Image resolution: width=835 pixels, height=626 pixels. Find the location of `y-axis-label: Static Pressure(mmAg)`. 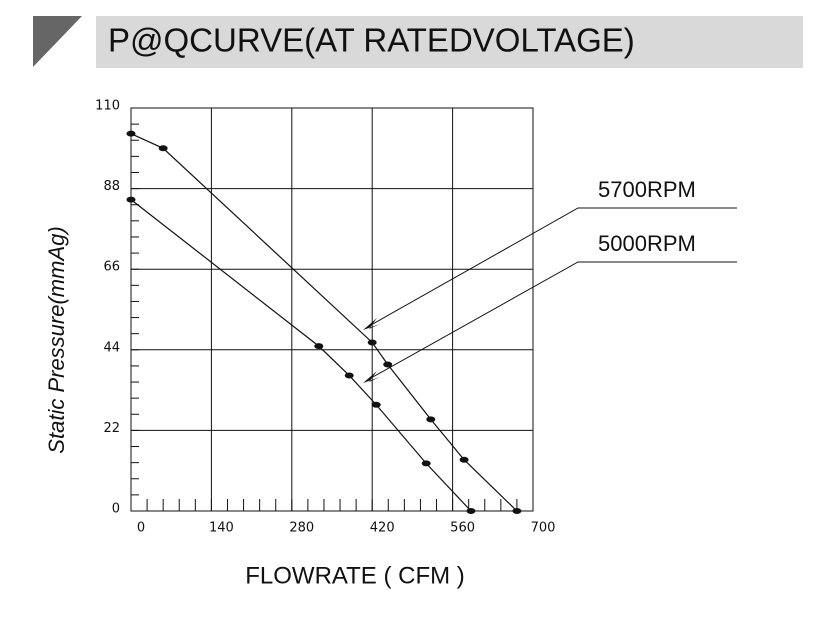

y-axis-label: Static Pressure(mmAg) is located at coordinates (56, 339).